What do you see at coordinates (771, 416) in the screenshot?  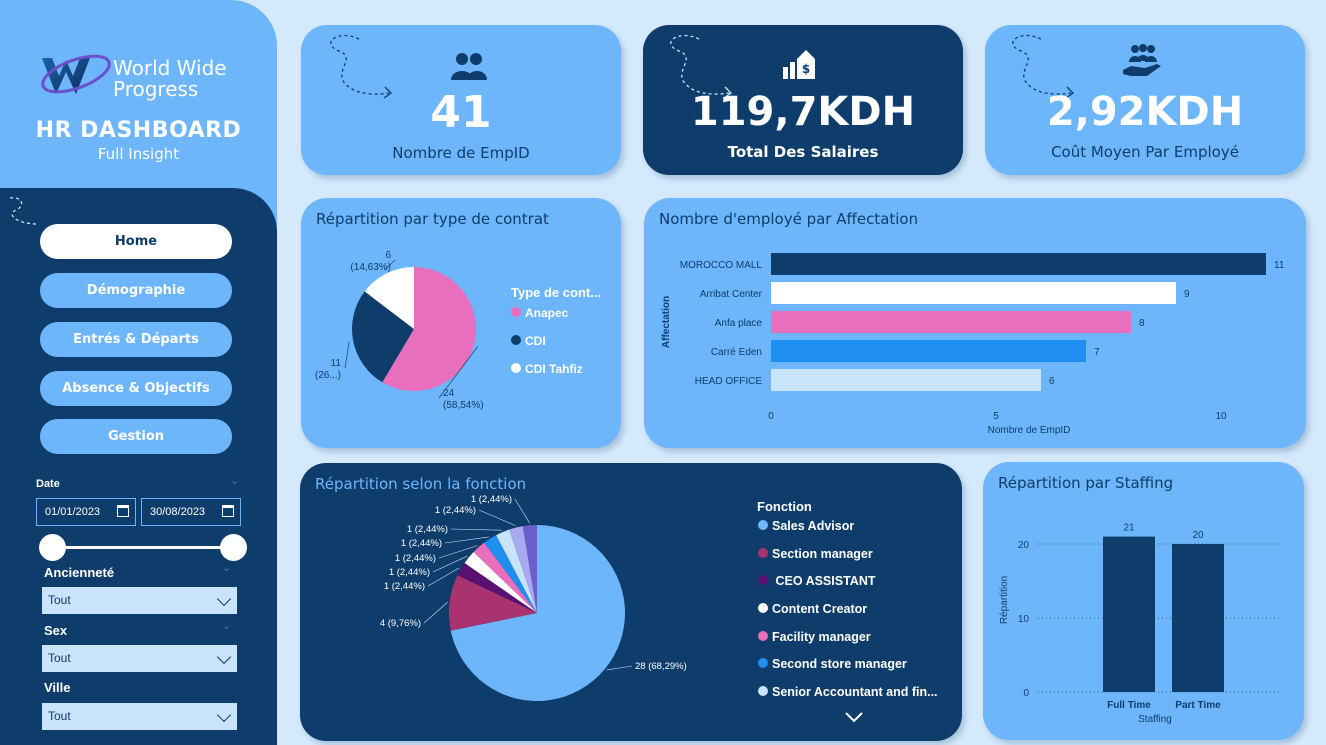 I see `affectation-x-tick: 0` at bounding box center [771, 416].